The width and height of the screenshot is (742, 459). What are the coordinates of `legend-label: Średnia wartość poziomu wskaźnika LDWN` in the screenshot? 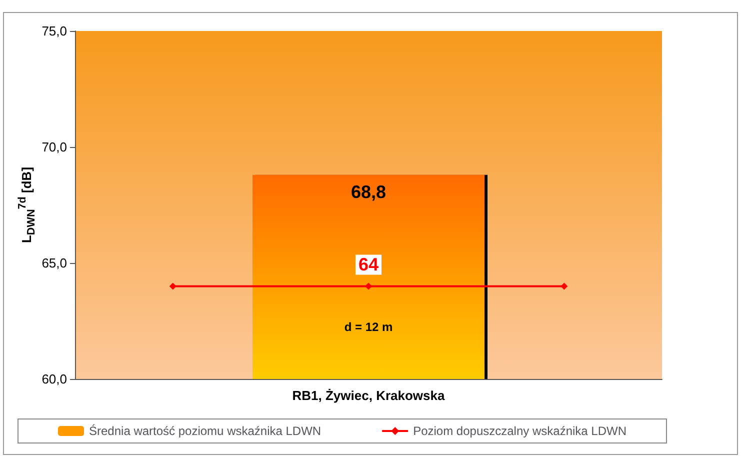 It's located at (205, 431).